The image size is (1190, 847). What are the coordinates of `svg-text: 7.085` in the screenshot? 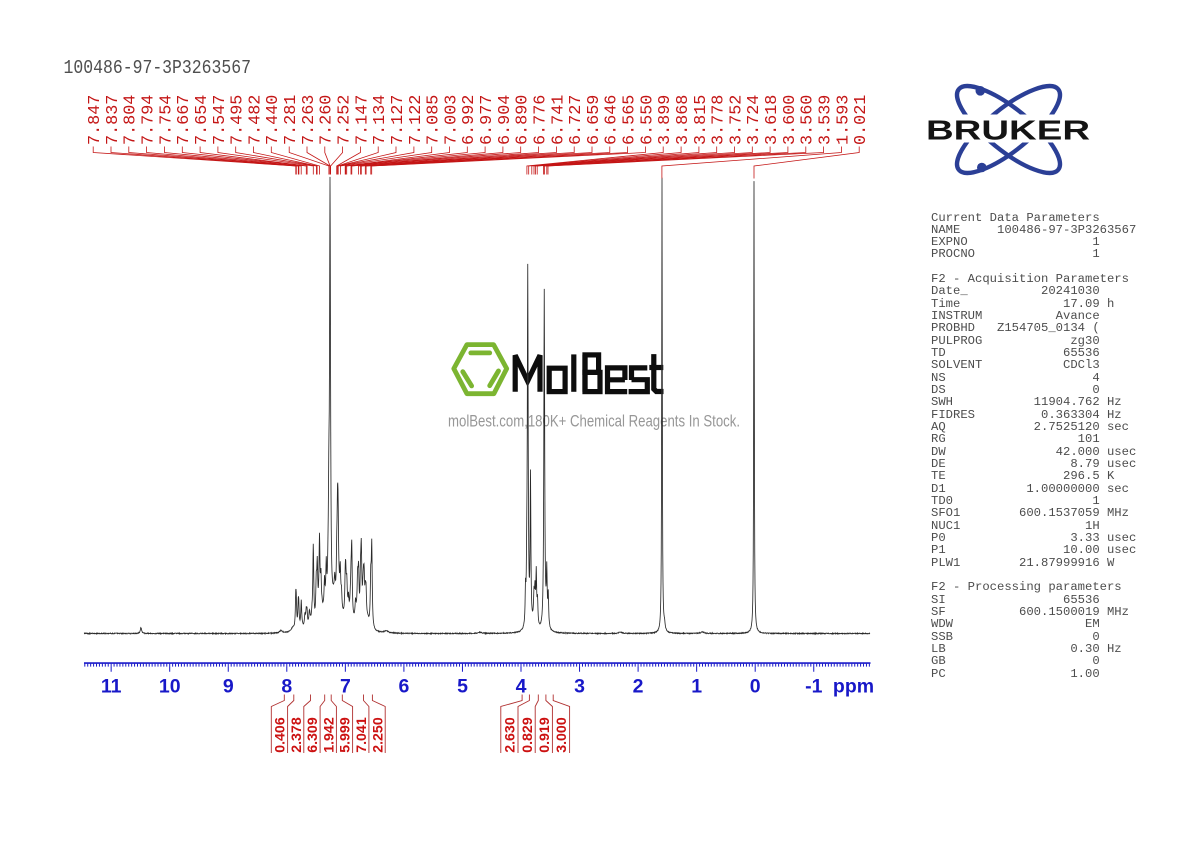 It's located at (434, 120).